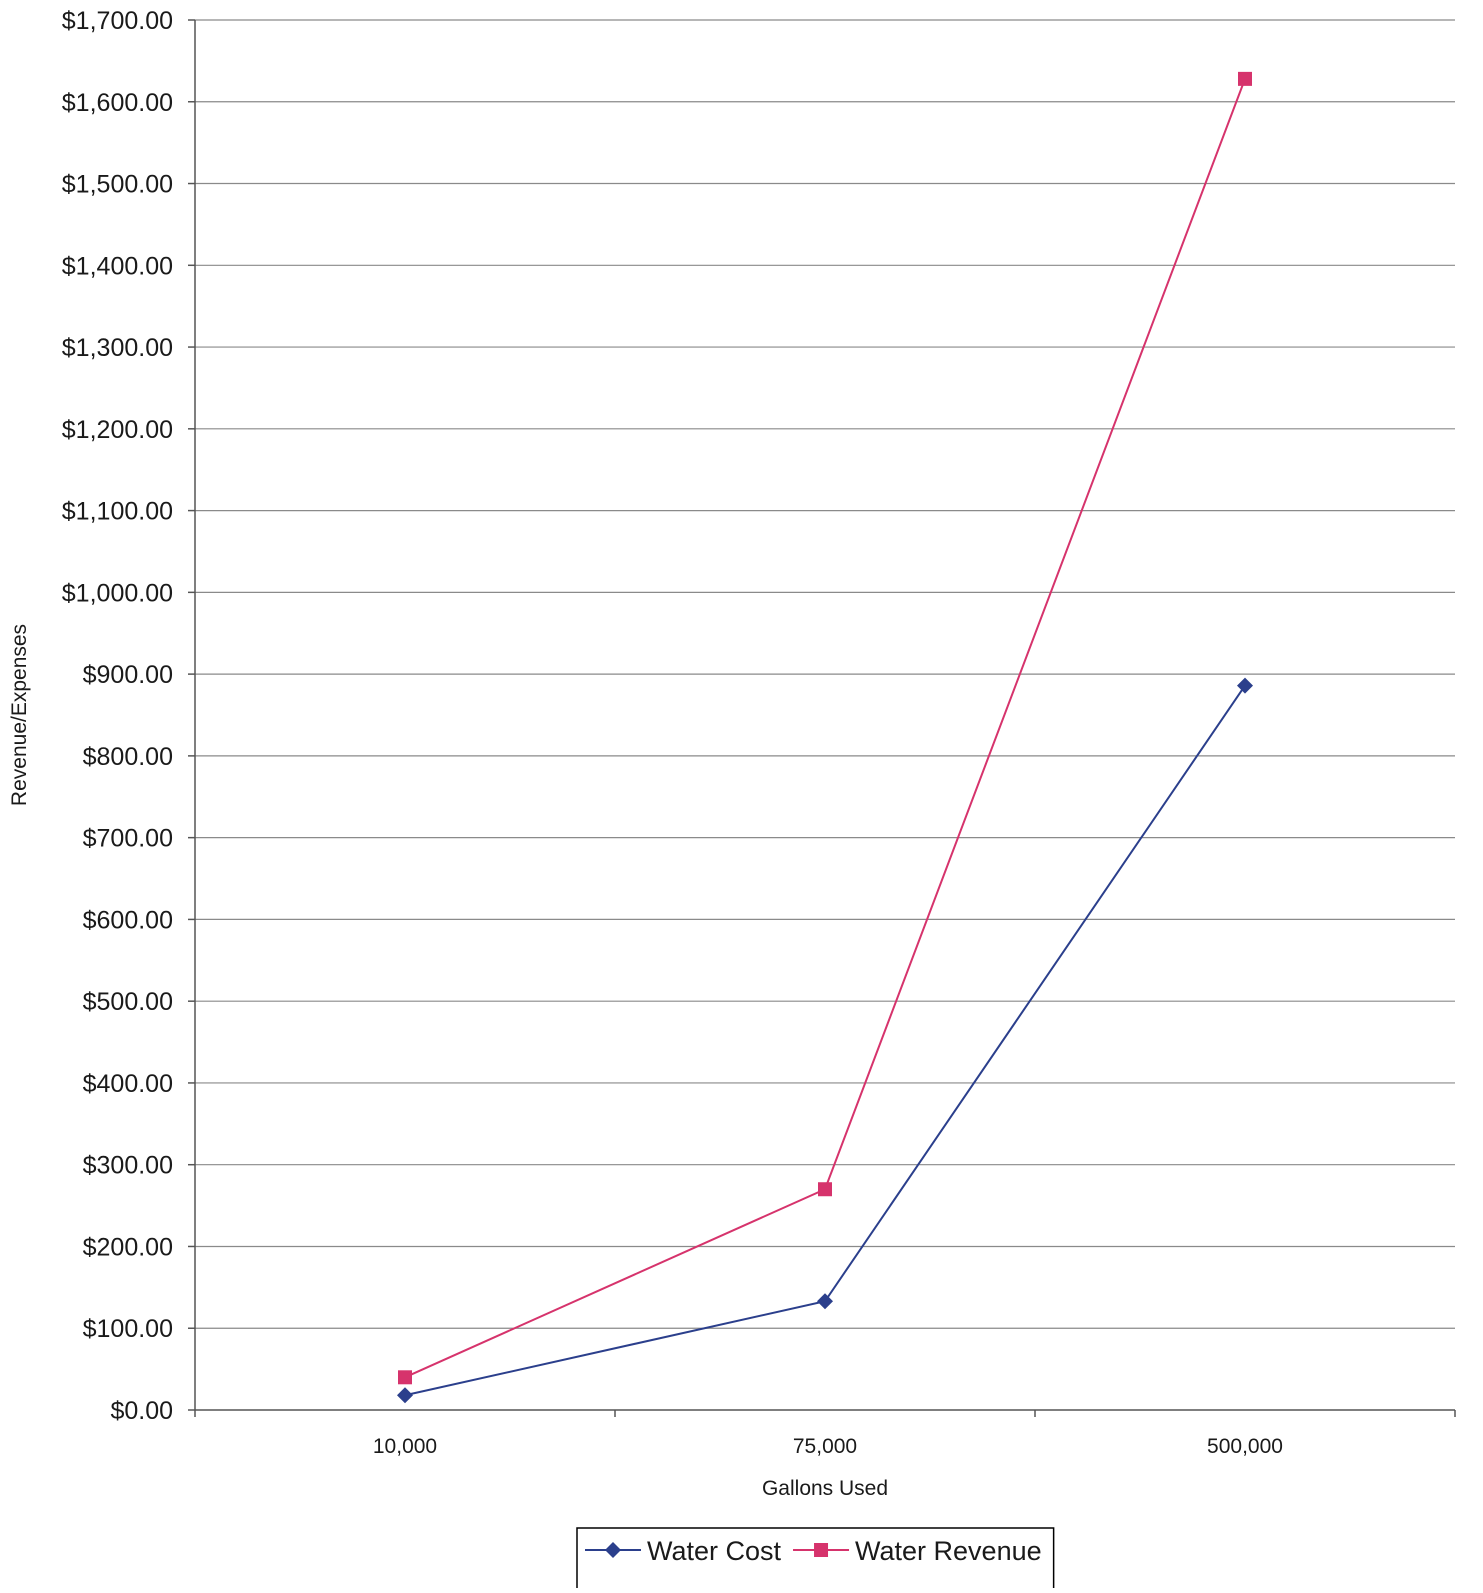 This screenshot has height=1593, width=1483. What do you see at coordinates (128, 675) in the screenshot?
I see `y-tick-label: $900.00` at bounding box center [128, 675].